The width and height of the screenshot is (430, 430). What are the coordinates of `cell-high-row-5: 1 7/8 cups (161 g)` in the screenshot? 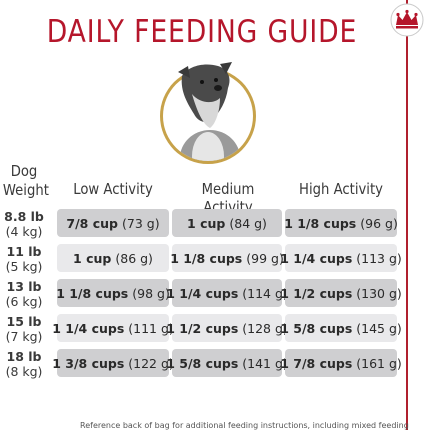 It's located at (341, 363).